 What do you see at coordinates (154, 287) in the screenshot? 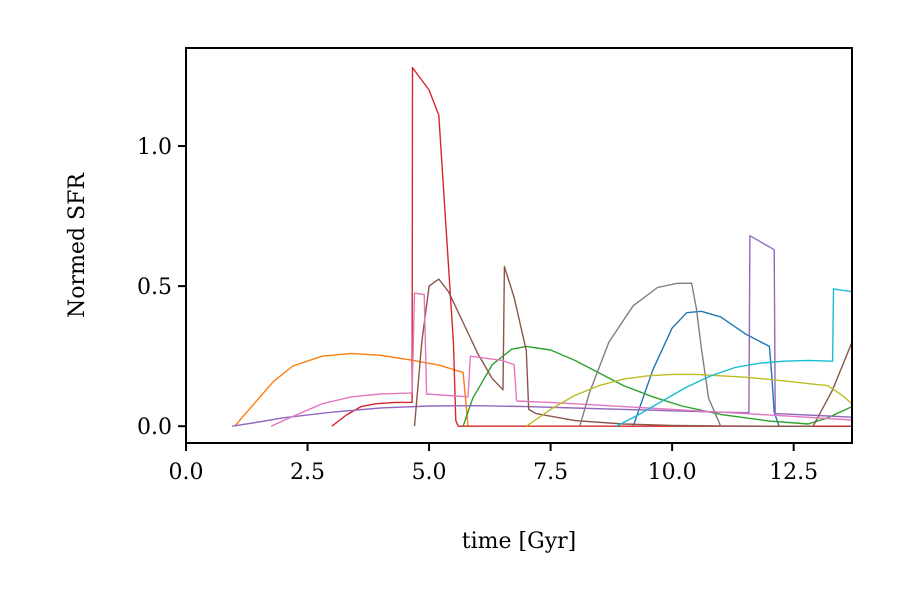
I see `y-tick-label: 0.5` at bounding box center [154, 287].